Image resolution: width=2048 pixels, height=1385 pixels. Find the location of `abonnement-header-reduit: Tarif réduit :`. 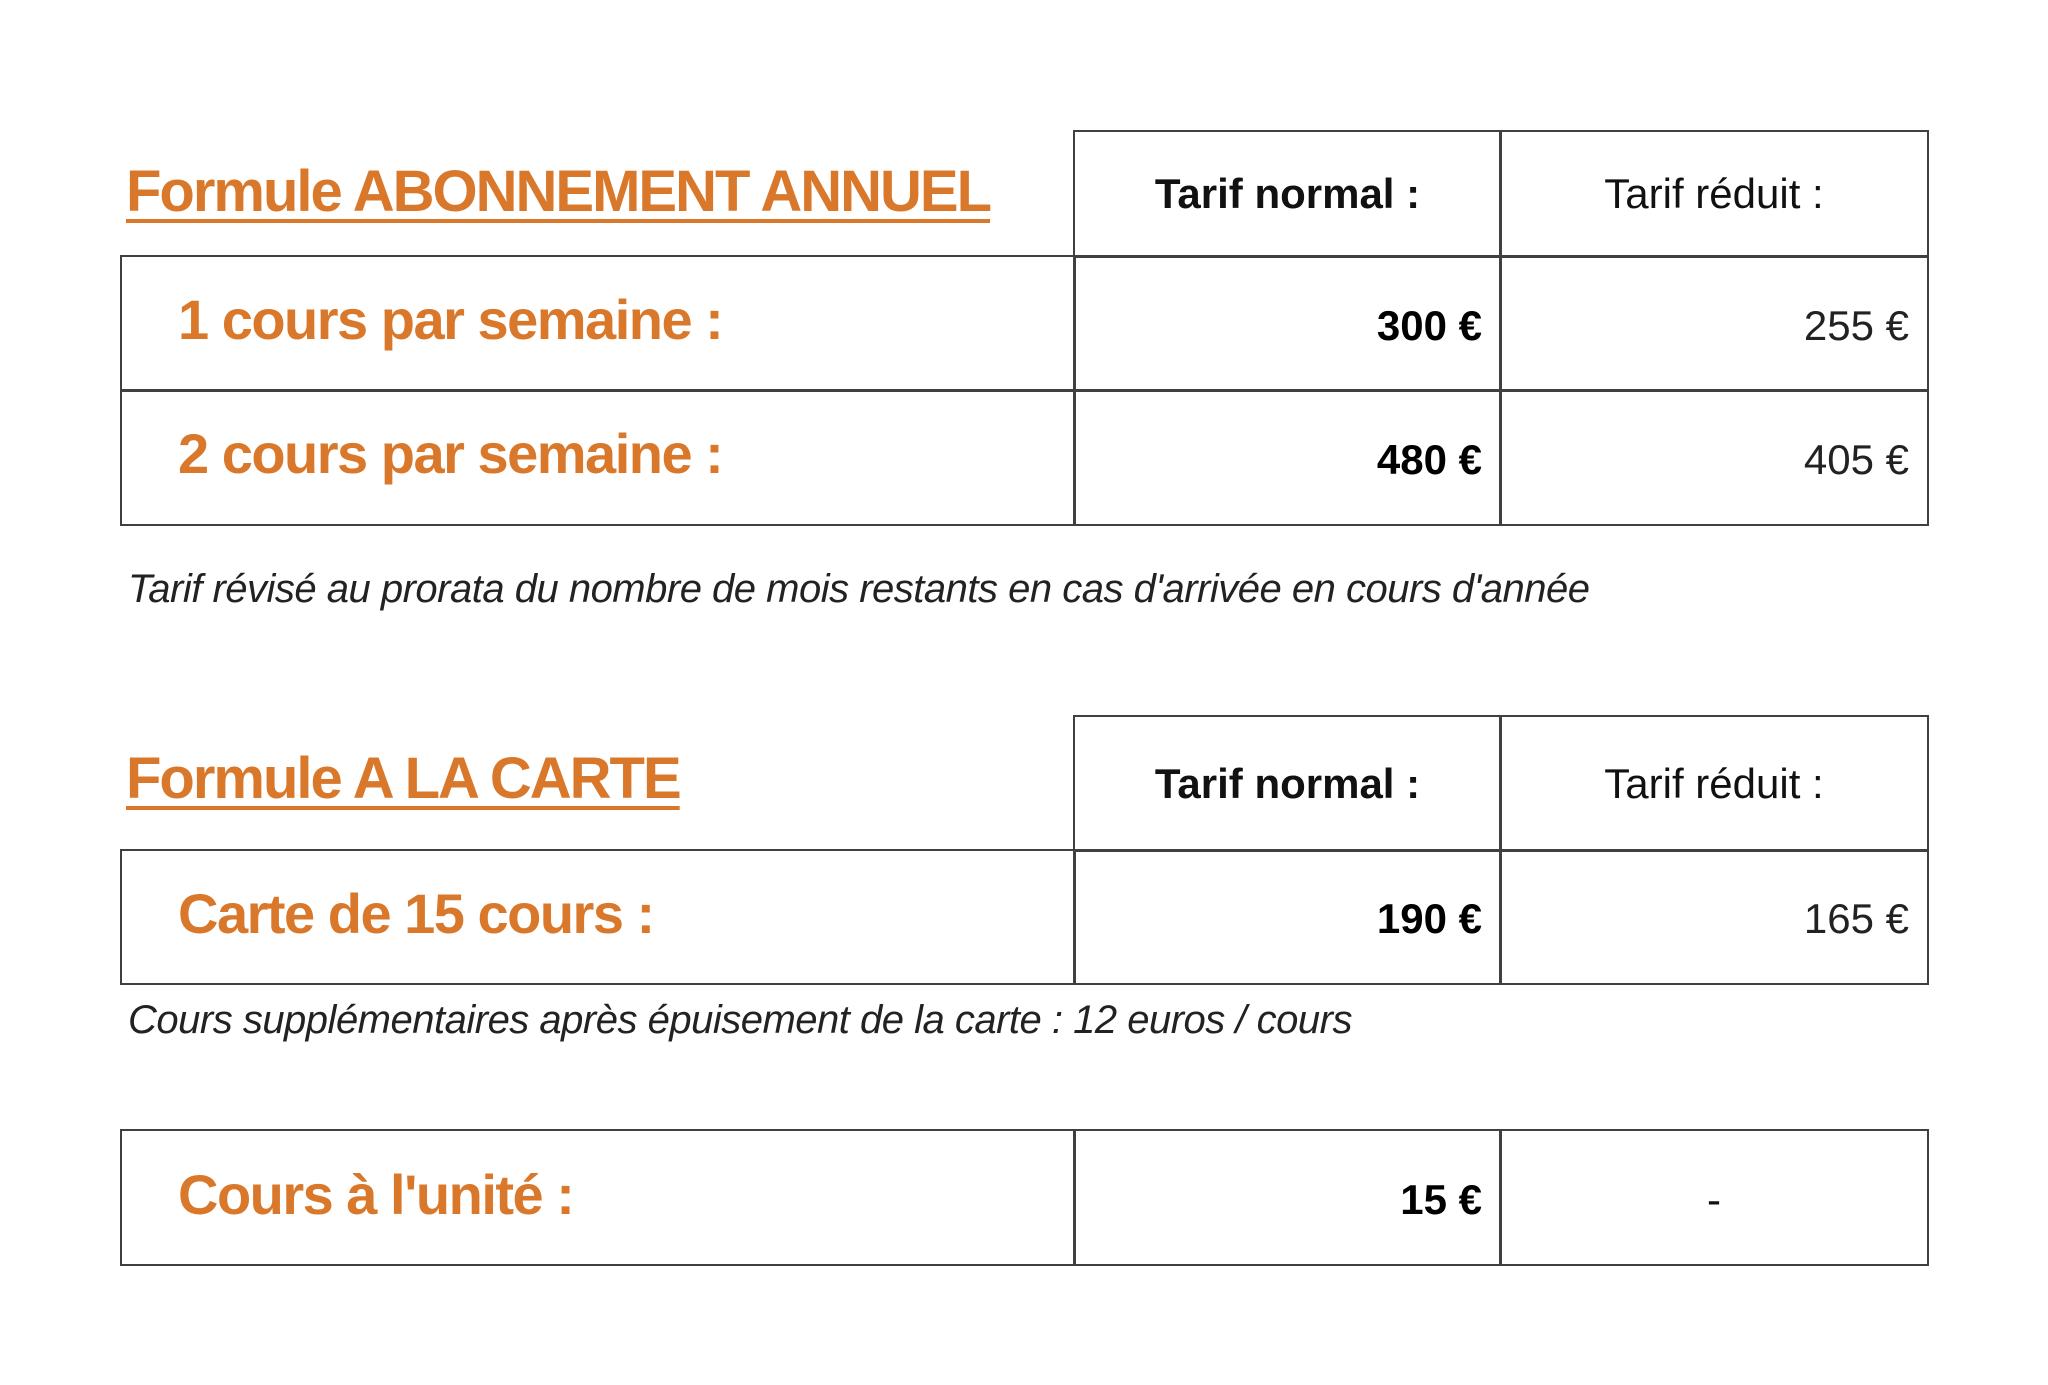

abonnement-header-reduit: Tarif réduit : is located at coordinates (1714, 193).